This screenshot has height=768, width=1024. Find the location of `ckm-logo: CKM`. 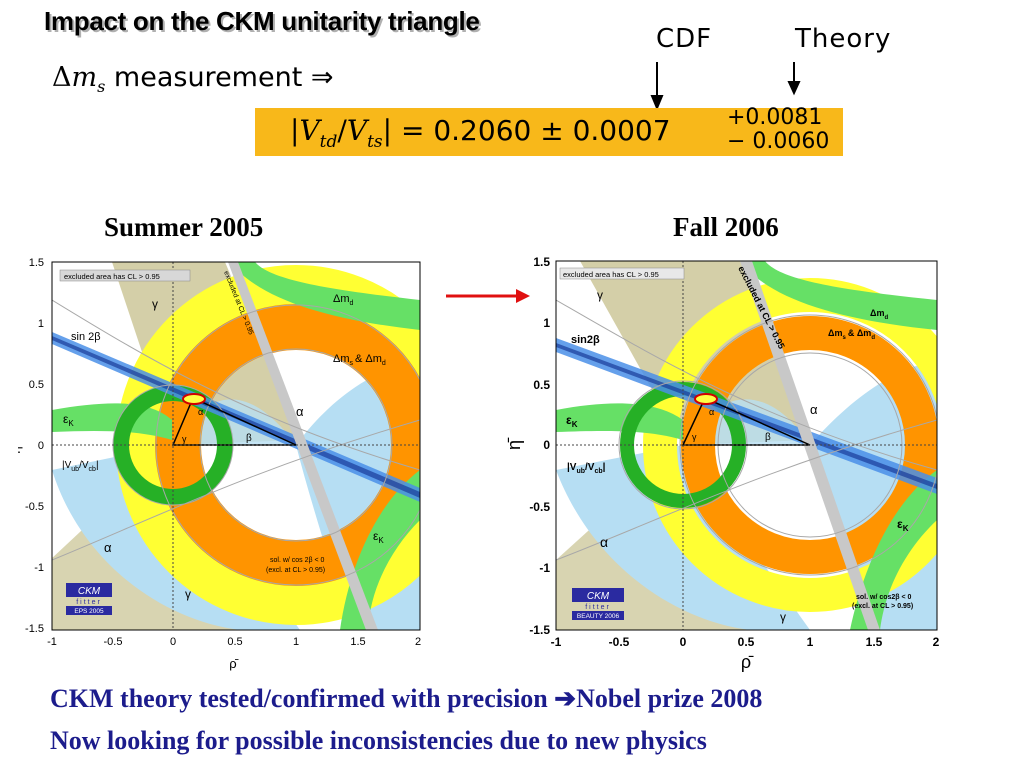

ckm-logo: CKM is located at coordinates (89, 591).